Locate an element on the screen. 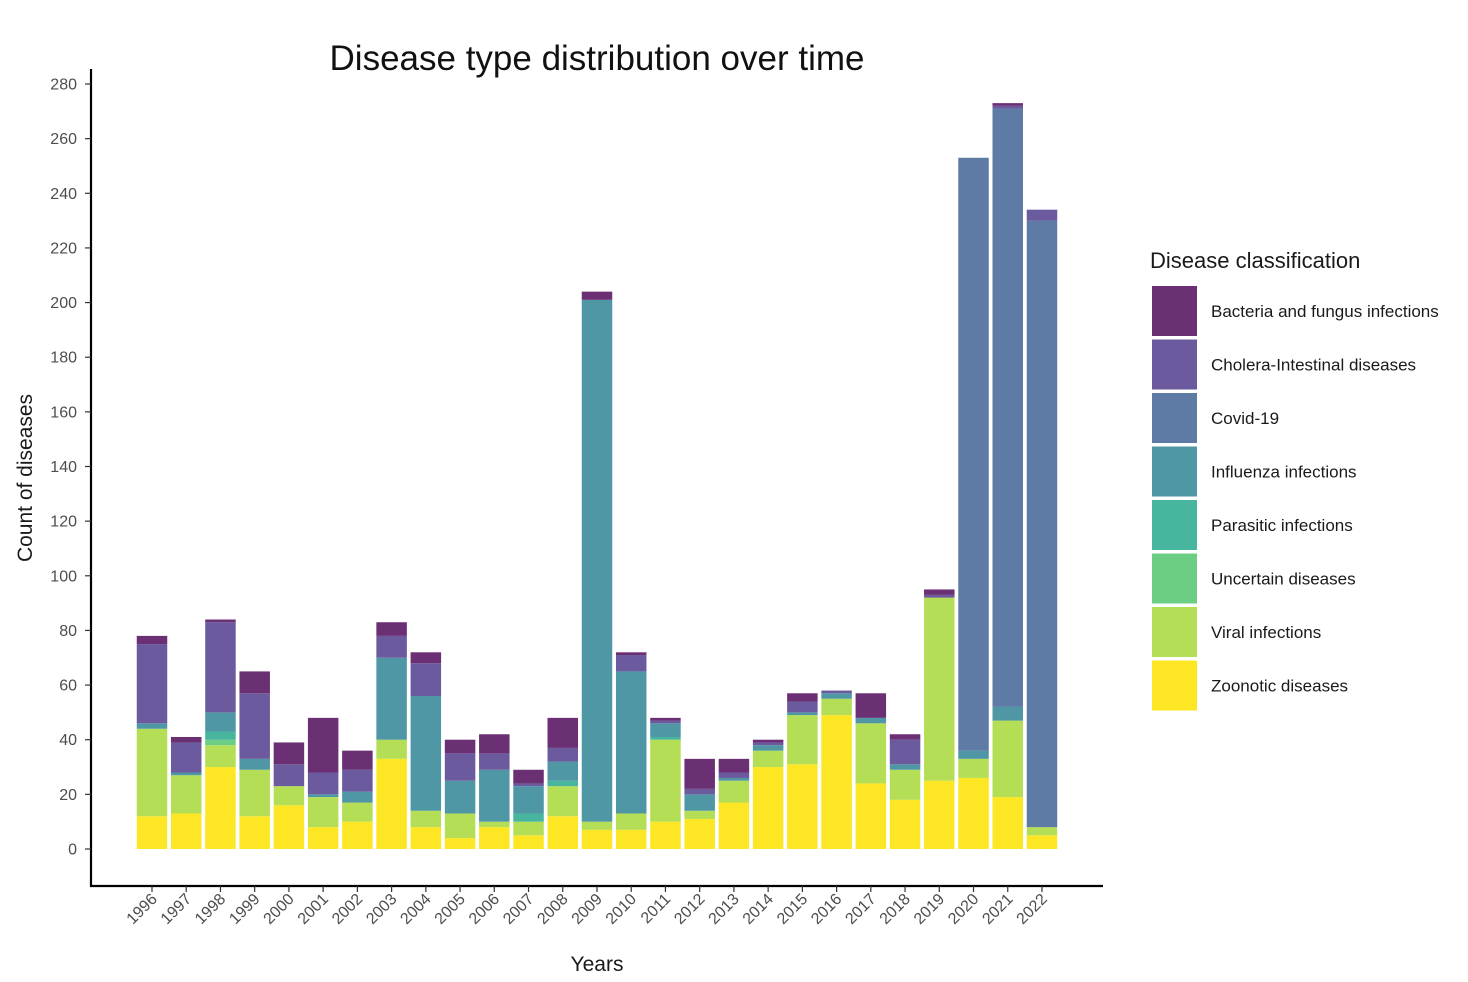 Image resolution: width=1468 pixels, height=982 pixels. x-tick-label-2010: 2010 is located at coordinates (621, 909).